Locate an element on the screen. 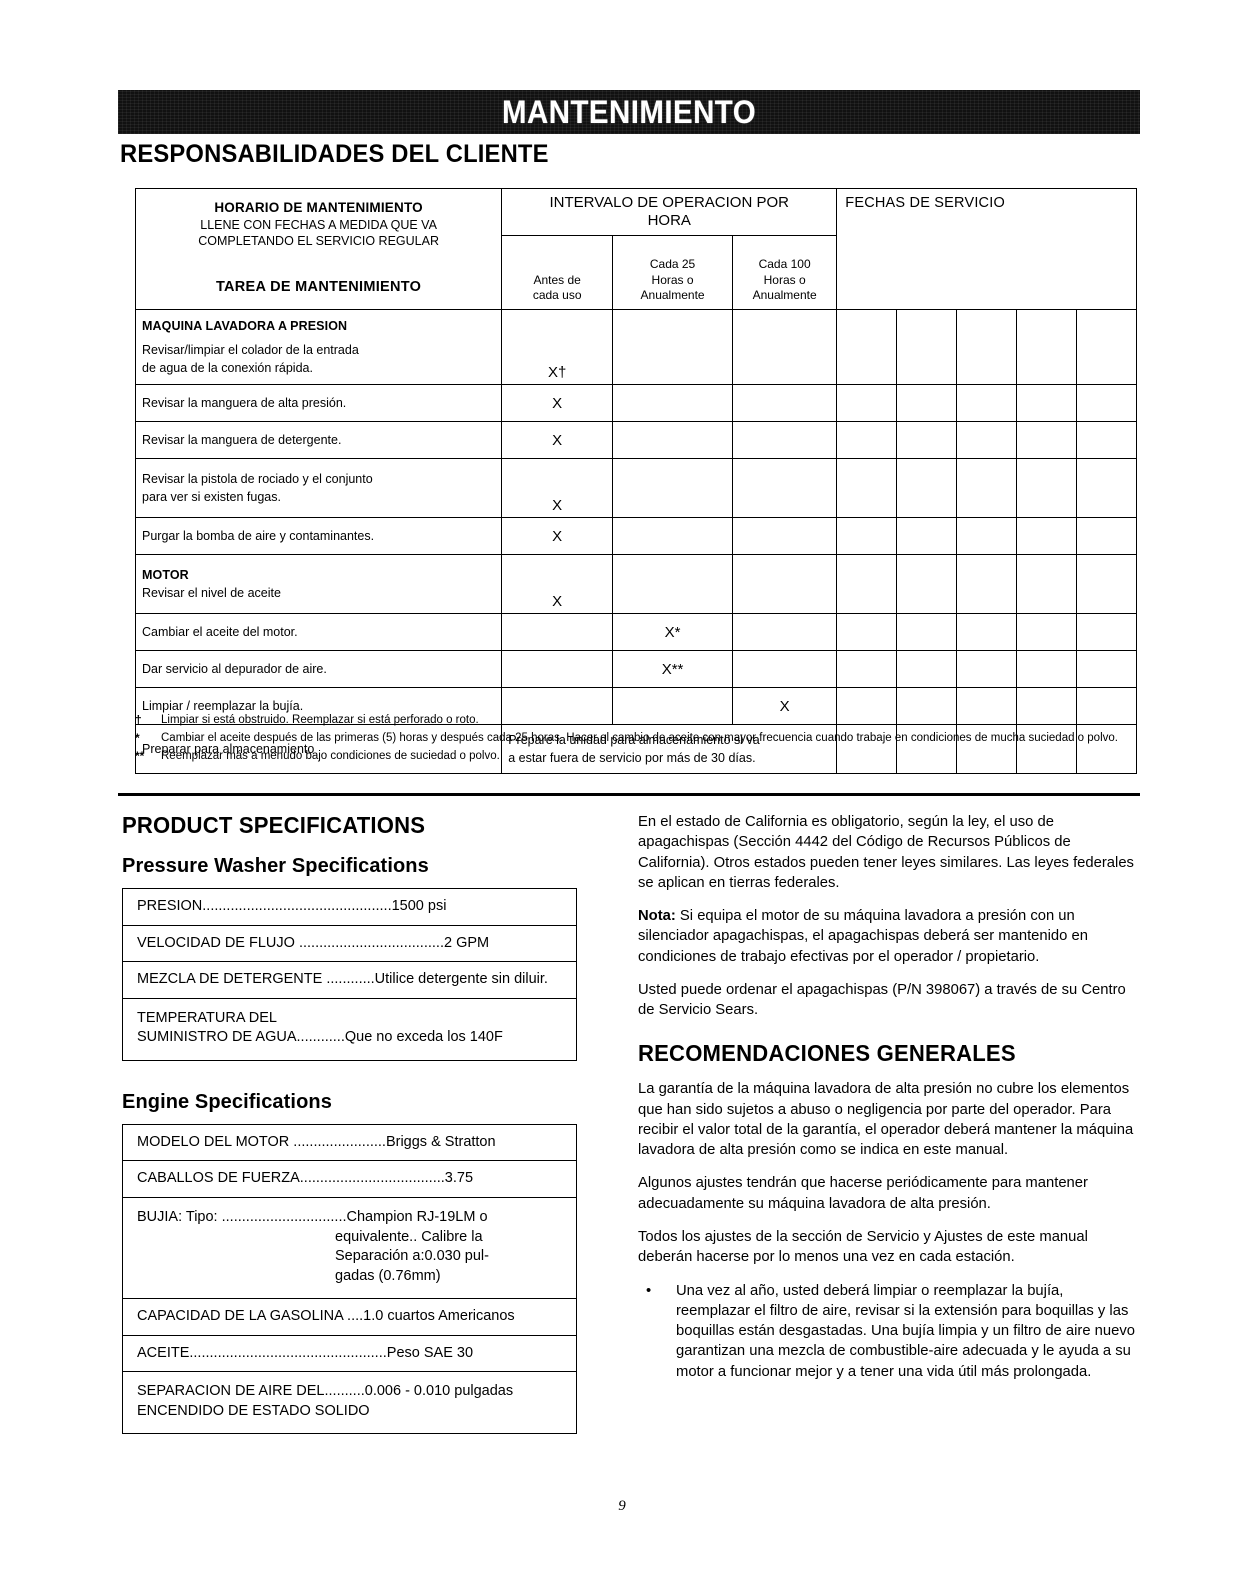  mark-before-each-use: X† is located at coordinates (557, 347).